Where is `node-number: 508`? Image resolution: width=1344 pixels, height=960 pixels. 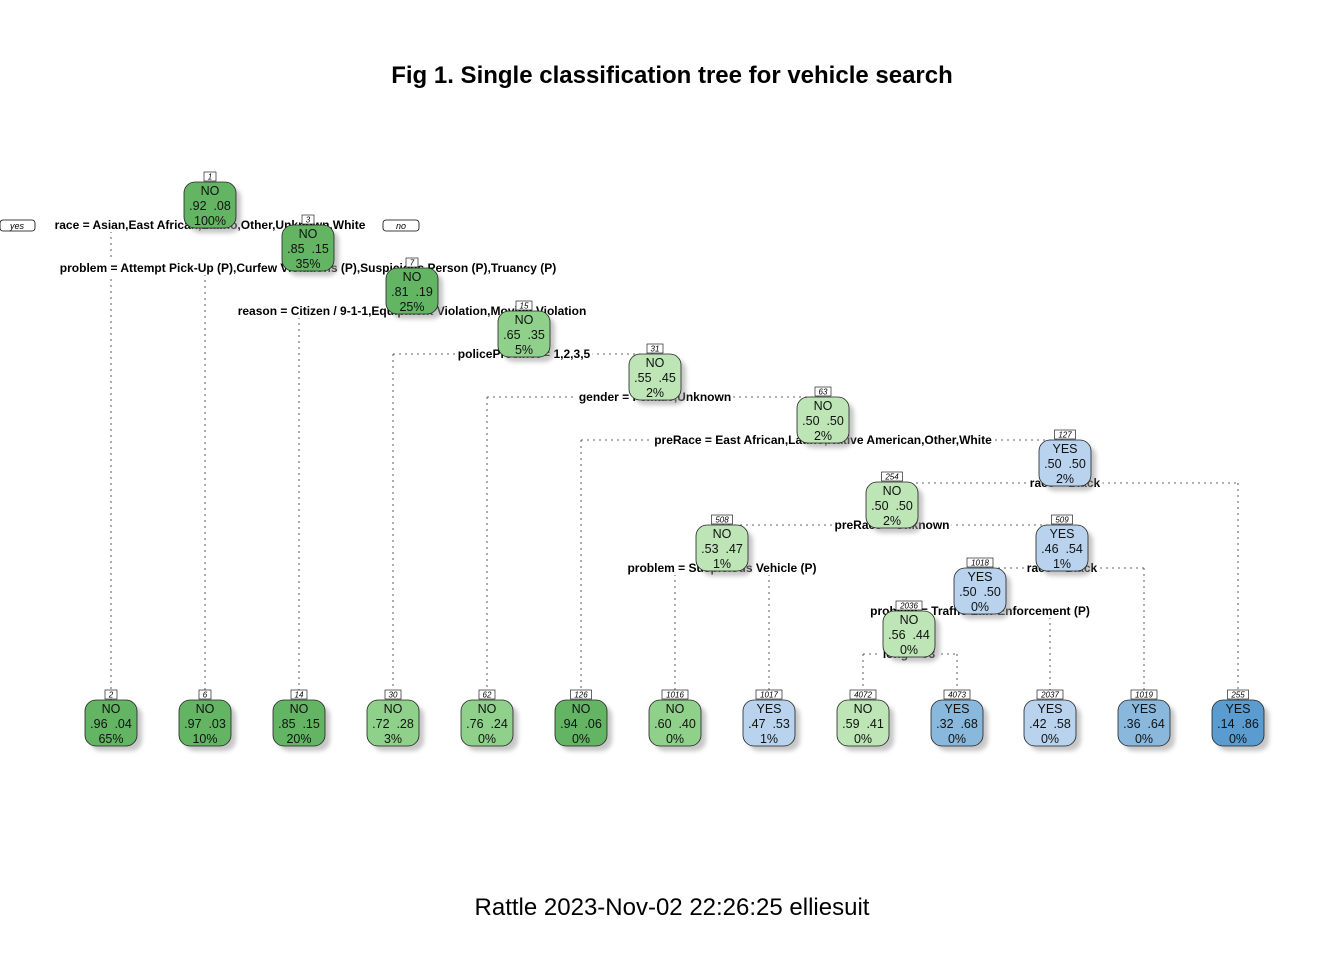 node-number: 508 is located at coordinates (722, 520).